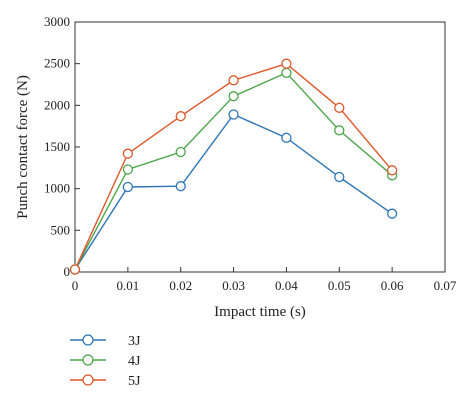 The image size is (474, 404). Describe the element at coordinates (134, 341) in the screenshot. I see `legend-label-3j: 3J` at that location.